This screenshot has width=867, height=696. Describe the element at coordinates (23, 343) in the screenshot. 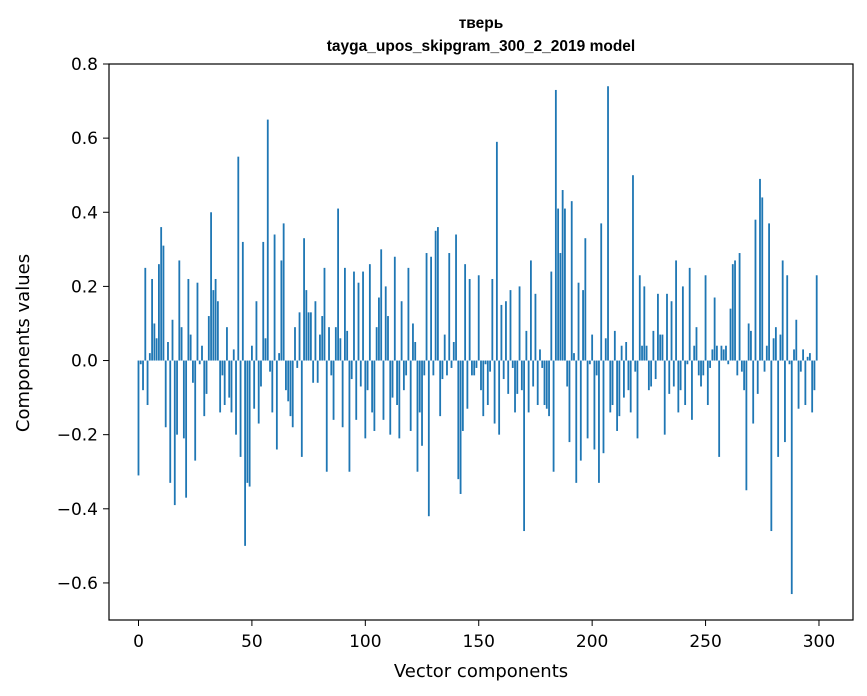

I see `y-axis-label: Components values` at that location.